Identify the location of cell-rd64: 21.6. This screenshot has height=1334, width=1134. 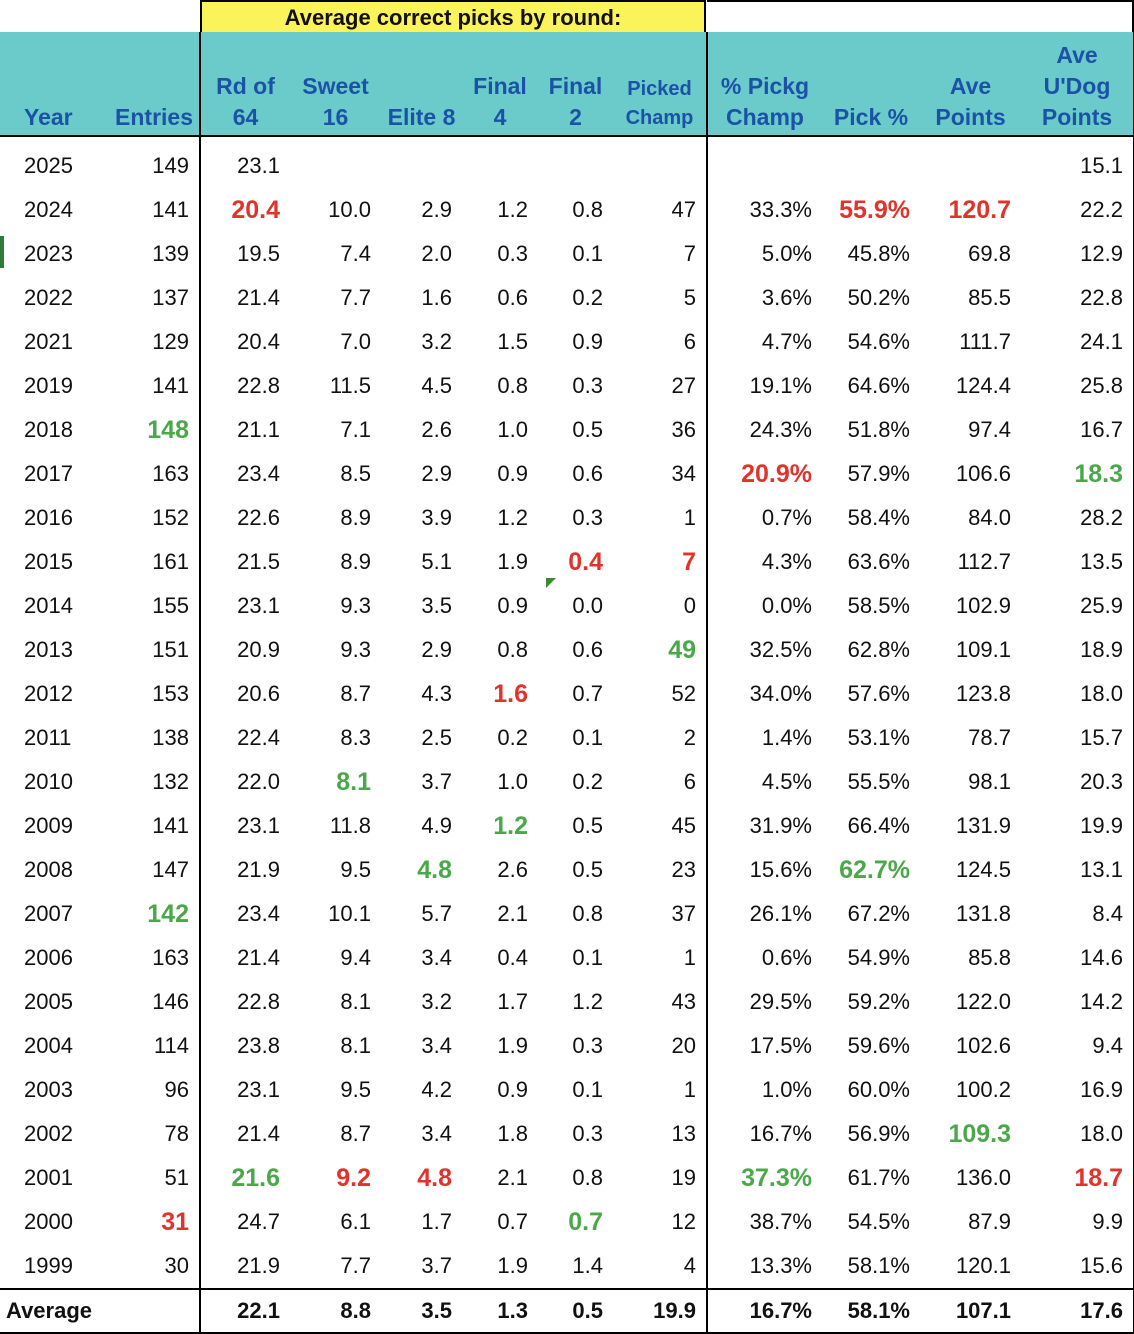
(244, 1178).